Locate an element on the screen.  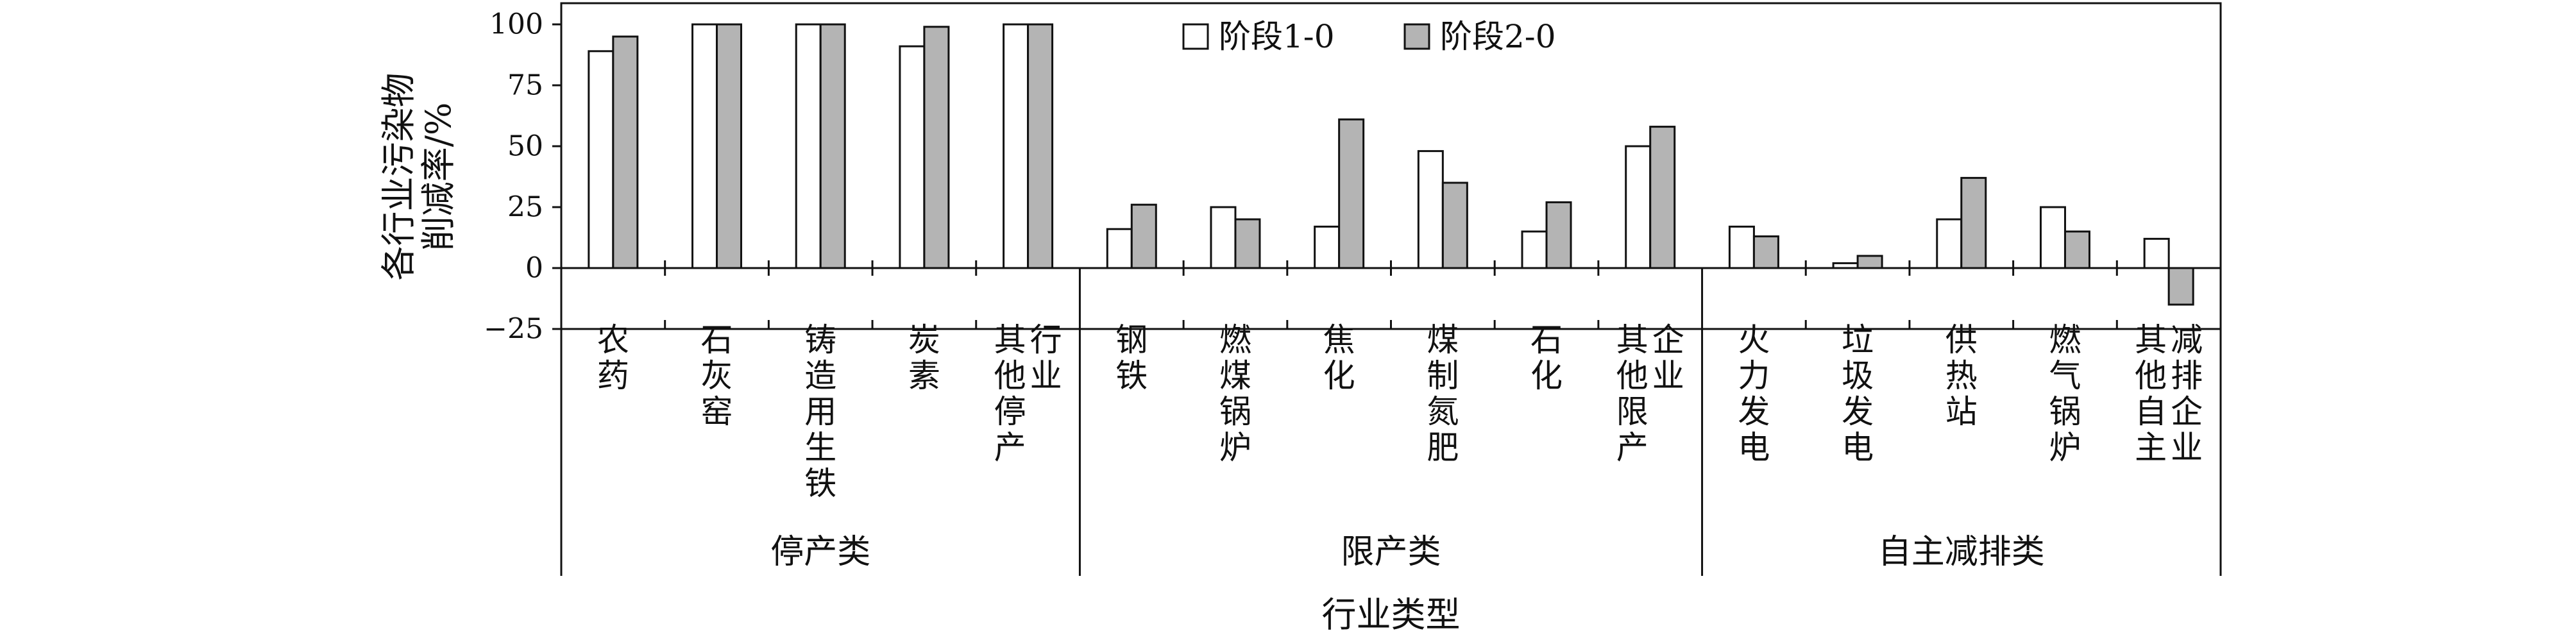
svg-text: 灰 is located at coordinates (717, 375).